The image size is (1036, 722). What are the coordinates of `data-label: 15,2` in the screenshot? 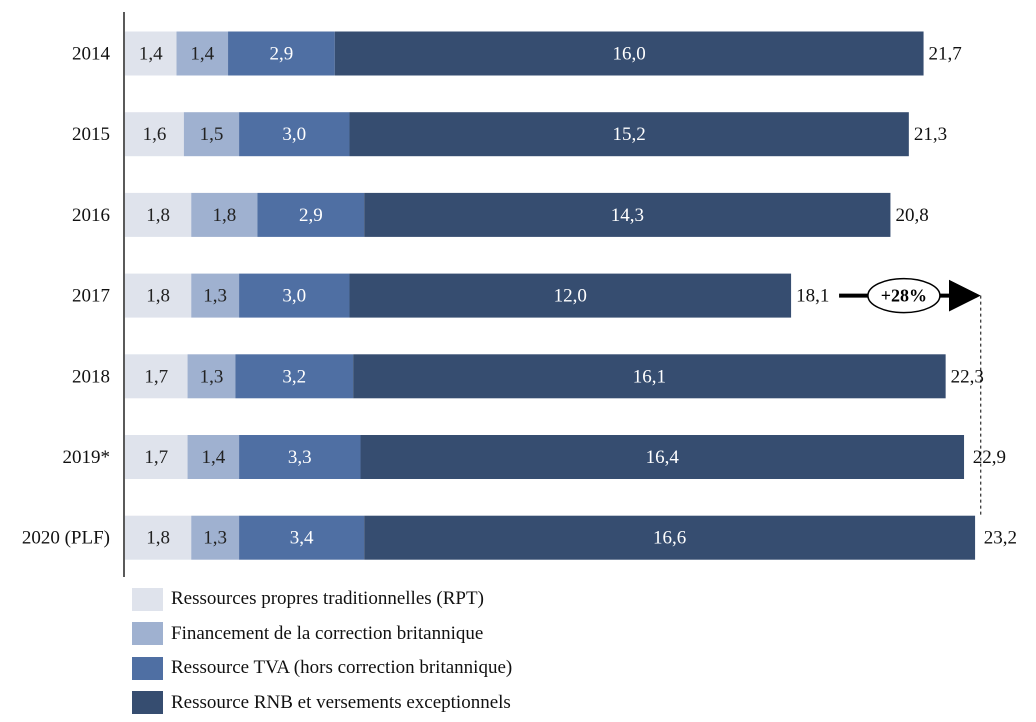 It's located at (629, 134).